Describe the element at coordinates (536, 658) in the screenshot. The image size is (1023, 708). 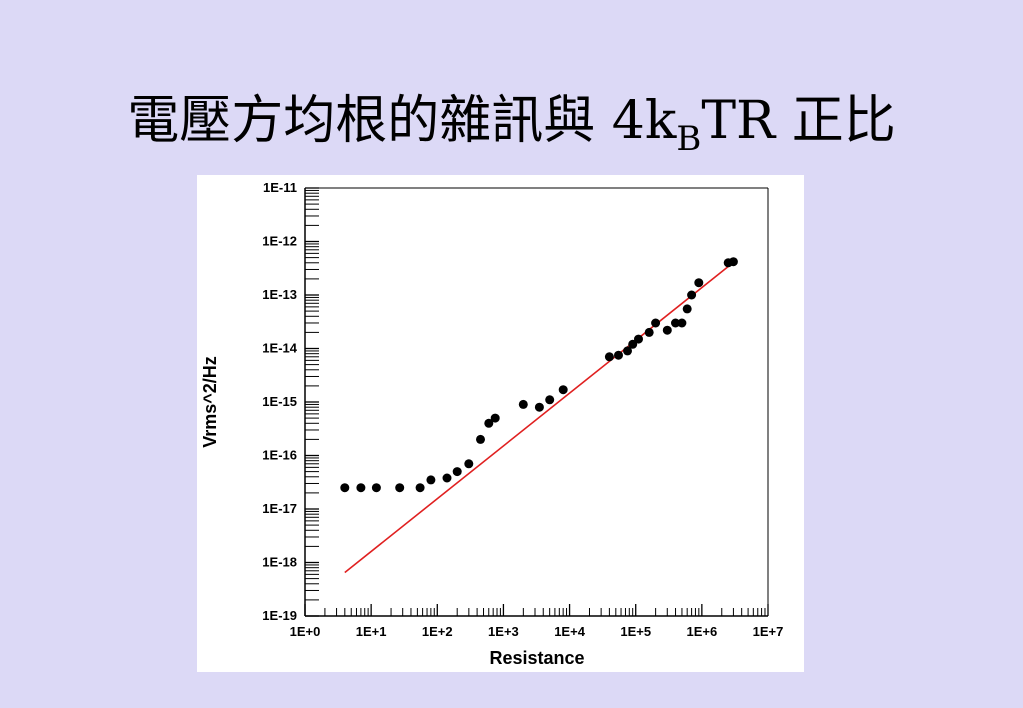
I see `x-axis-title: Resistance` at that location.